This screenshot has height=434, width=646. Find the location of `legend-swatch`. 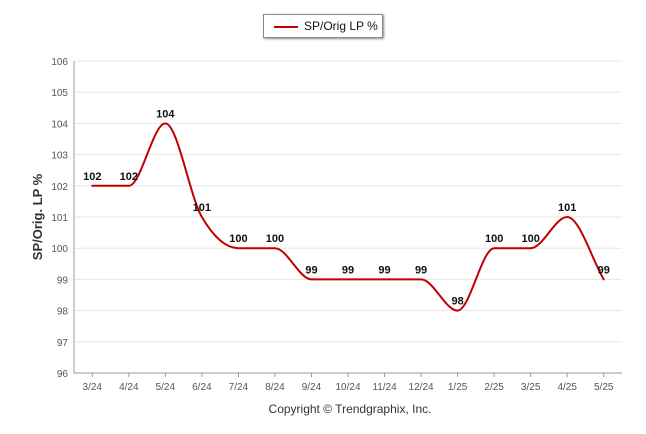

legend-swatch is located at coordinates (286, 27).